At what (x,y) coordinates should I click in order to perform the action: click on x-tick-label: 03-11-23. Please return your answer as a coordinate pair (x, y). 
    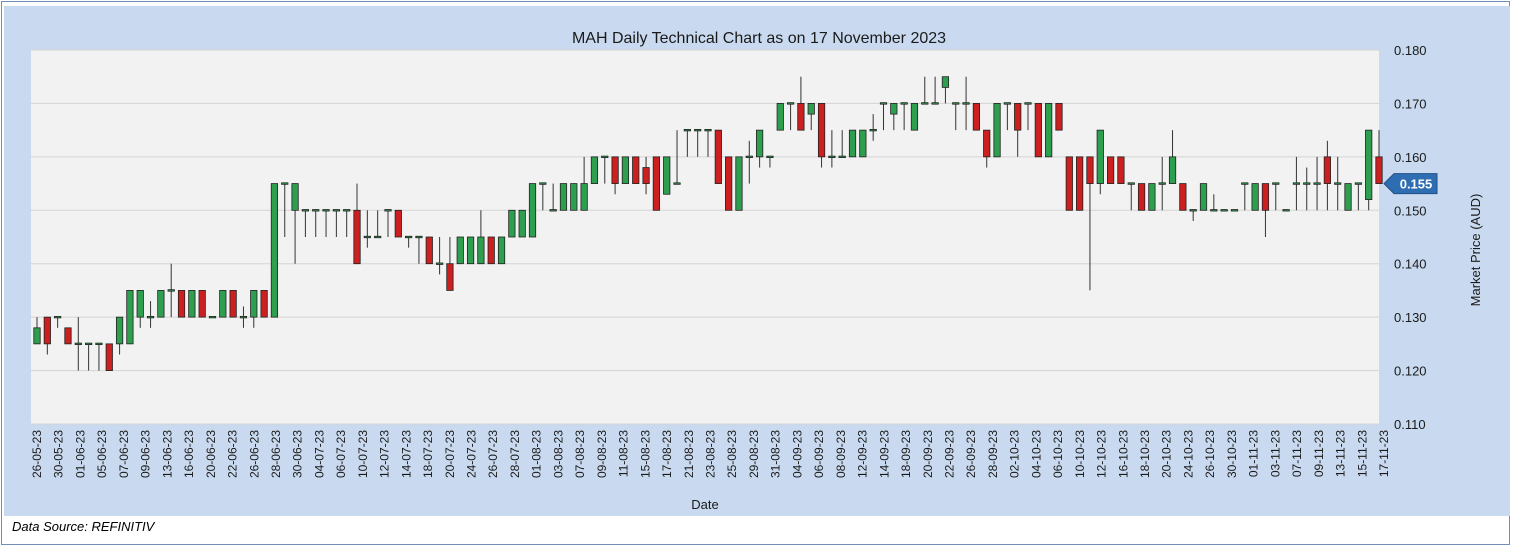
    Looking at the image, I should click on (1275, 453).